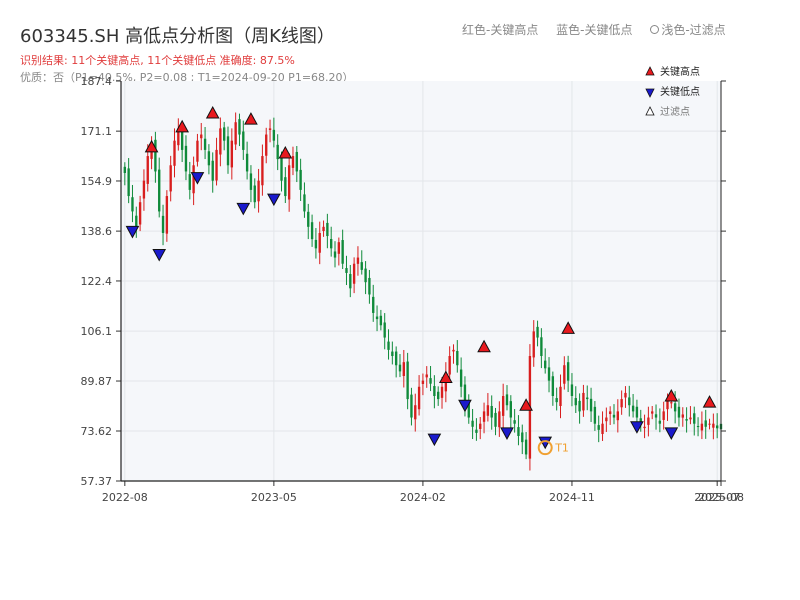  What do you see at coordinates (680, 71) in the screenshot?
I see `legend-item-label: 关键高点` at bounding box center [680, 71].